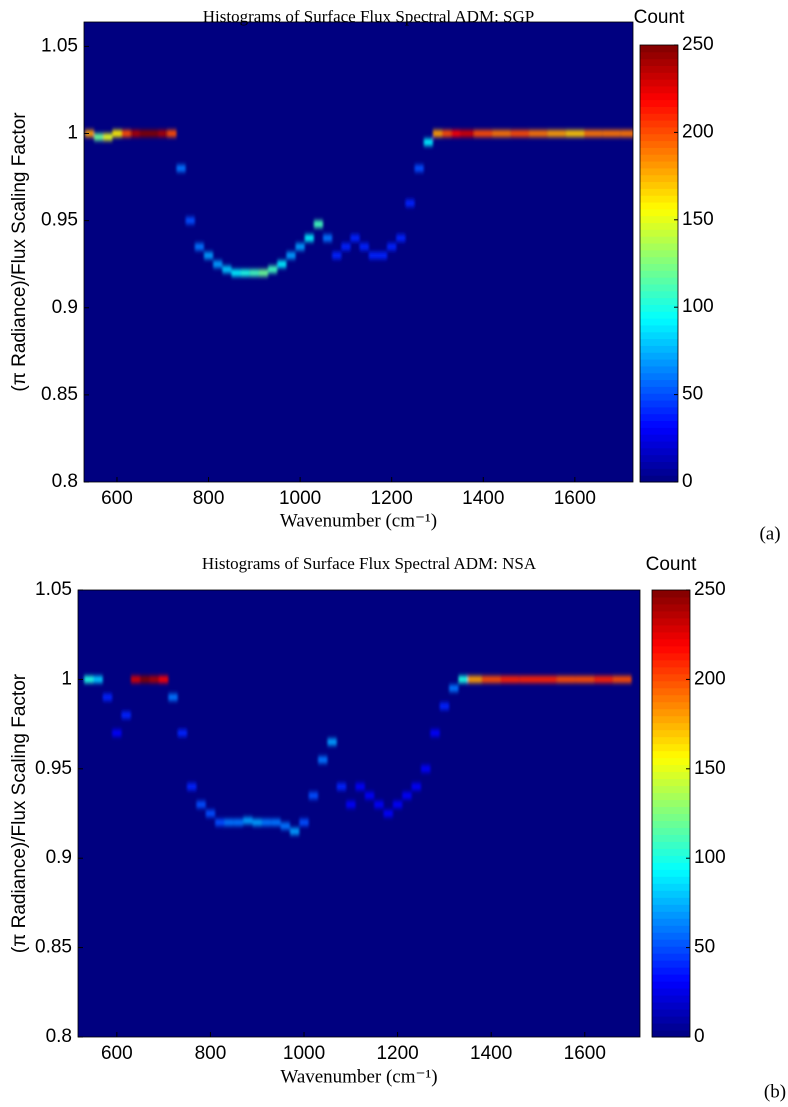  I want to click on y-tick-label: 1.05, so click(59, 45).